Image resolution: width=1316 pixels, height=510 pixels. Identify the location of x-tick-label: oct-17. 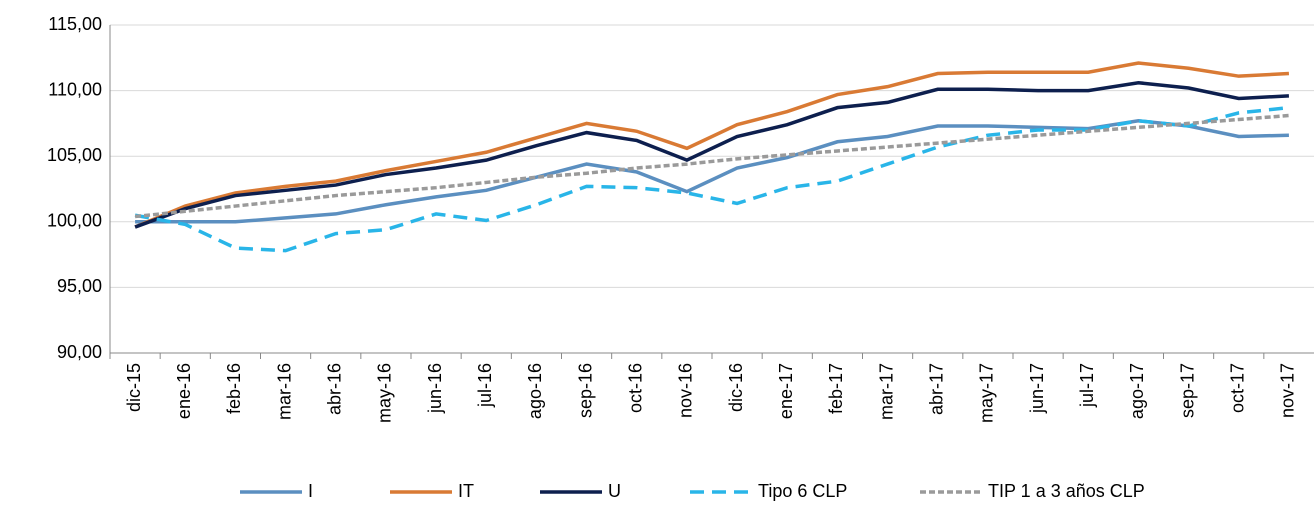
(1238, 388).